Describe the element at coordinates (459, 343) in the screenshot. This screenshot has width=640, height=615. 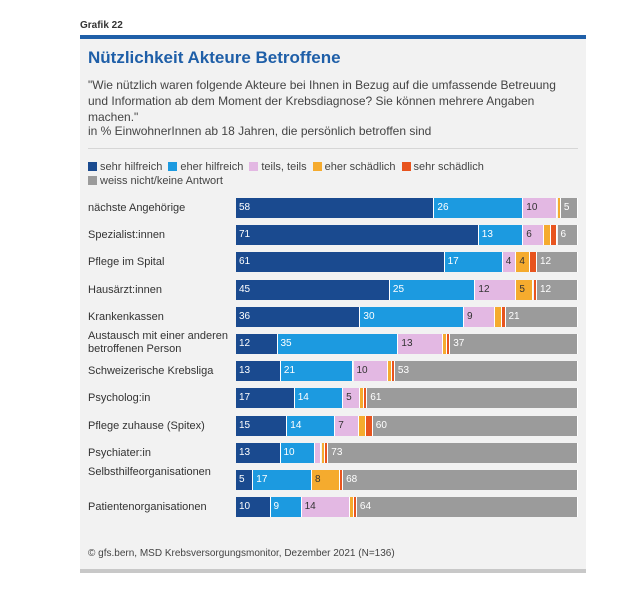
I see `data-label: 37` at that location.